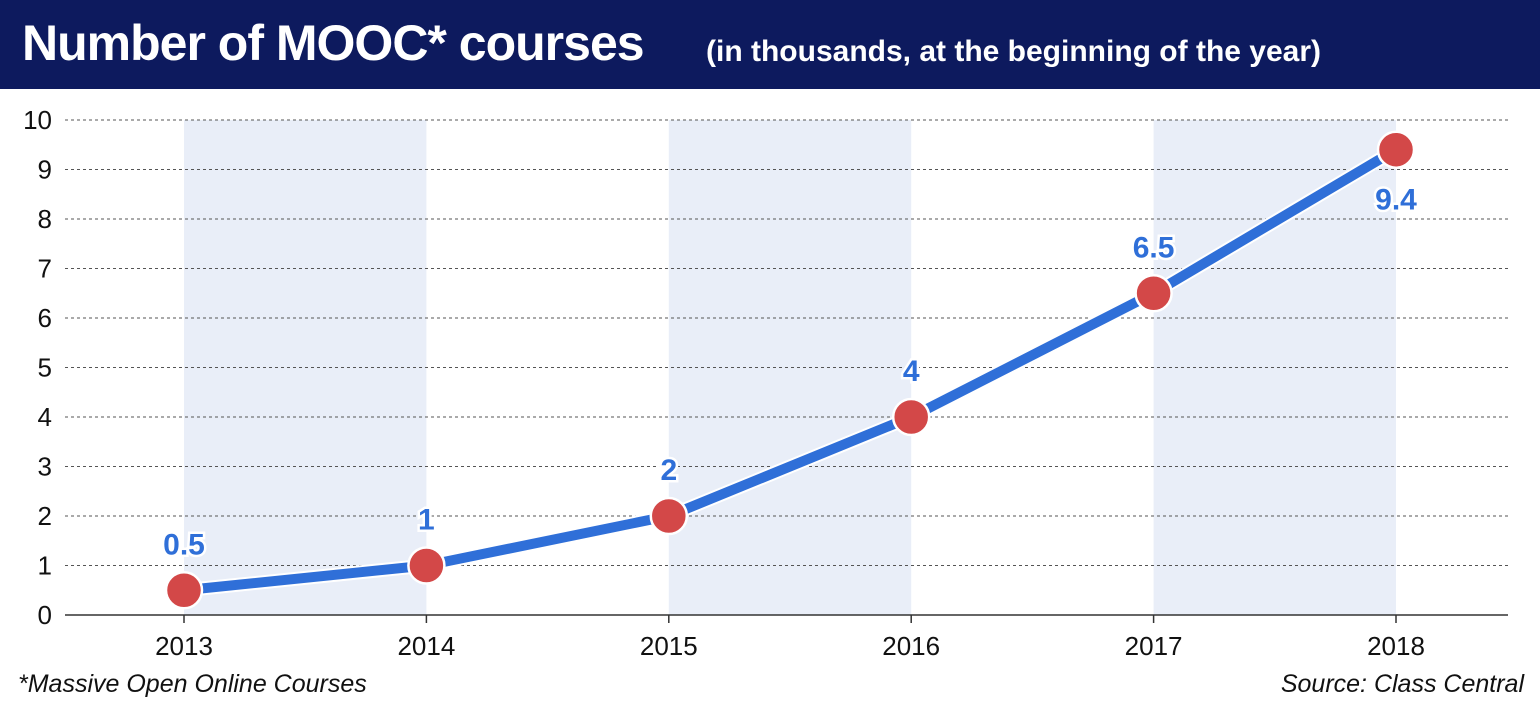 This screenshot has height=712, width=1540. Describe the element at coordinates (426, 520) in the screenshot. I see `data-label: 1` at that location.